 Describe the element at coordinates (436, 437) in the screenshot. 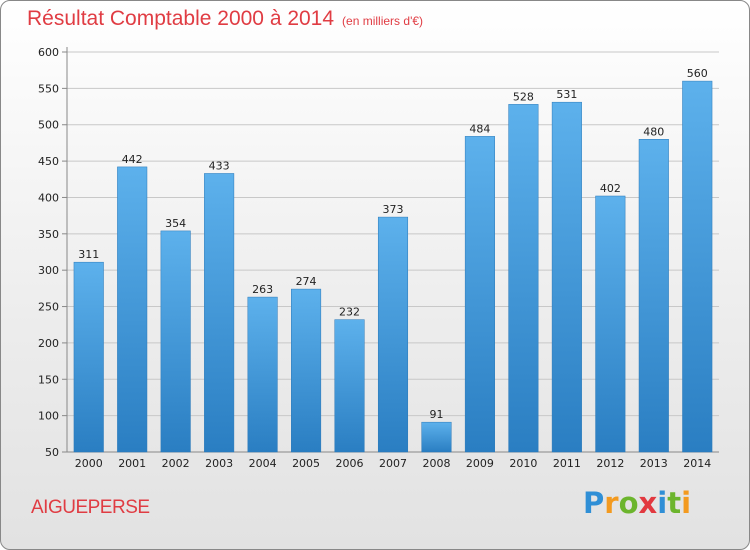

I see `bar-2008` at that location.